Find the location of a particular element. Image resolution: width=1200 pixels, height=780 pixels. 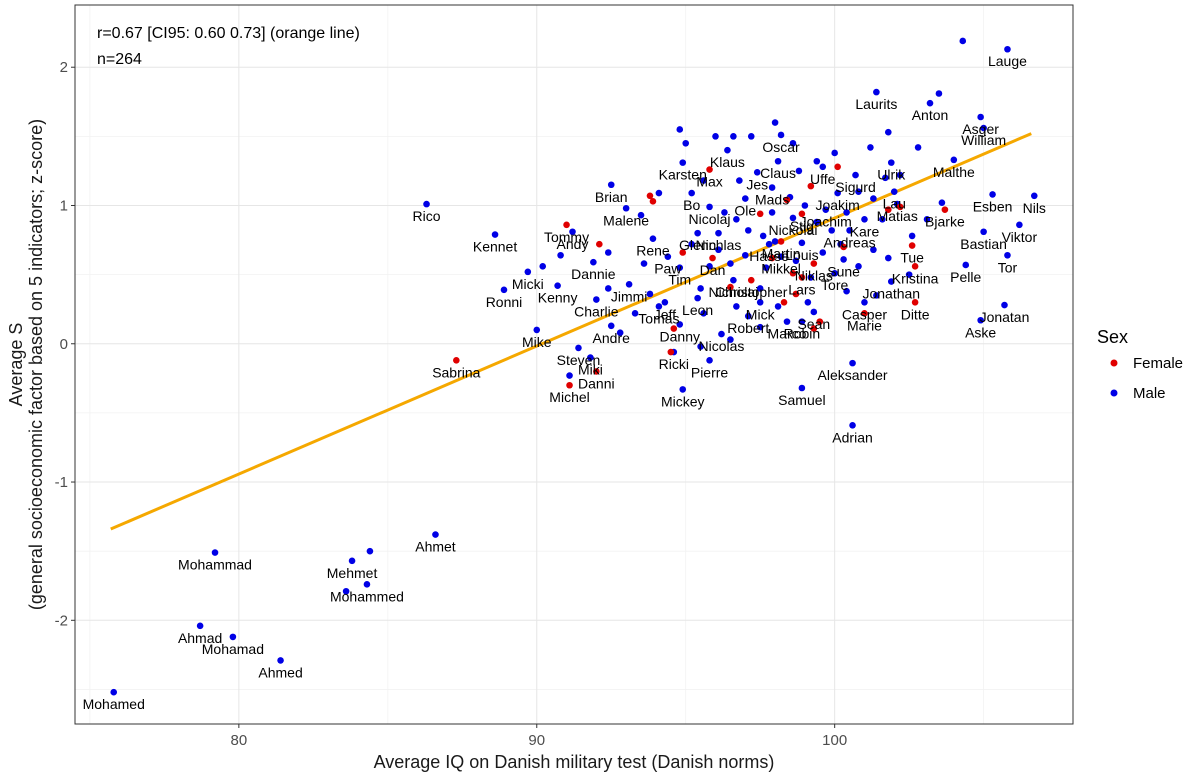

point-label: Nils is located at coordinates (1034, 208).